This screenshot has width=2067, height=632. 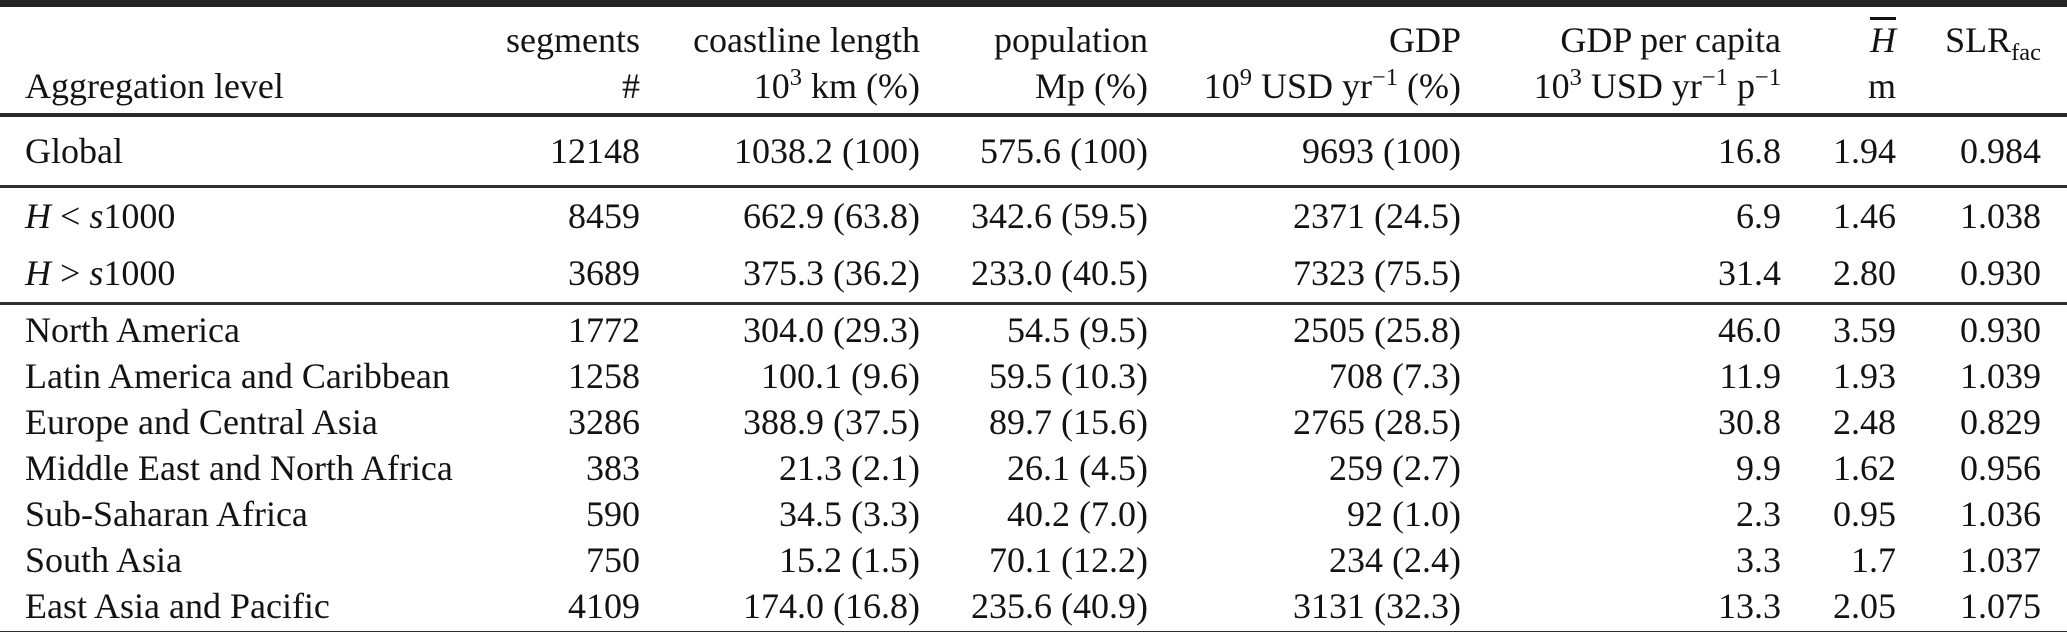 What do you see at coordinates (1077, 330) in the screenshot?
I see `cell-population: 54.5 (9.5)` at bounding box center [1077, 330].